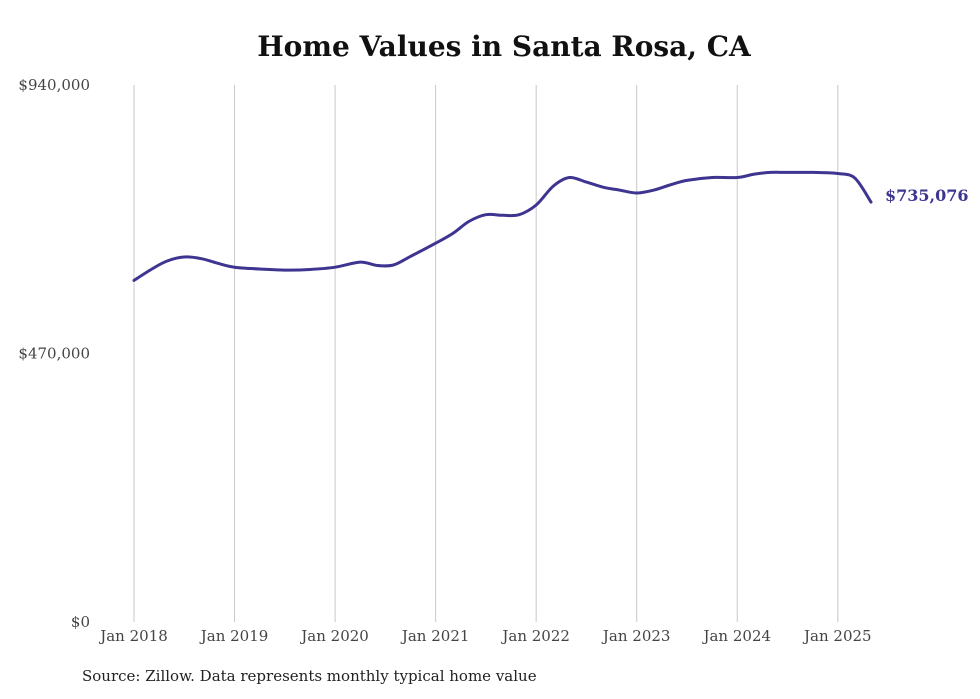  Describe the element at coordinates (435, 636) in the screenshot. I see `x-tick-label: Jan 2021` at that location.